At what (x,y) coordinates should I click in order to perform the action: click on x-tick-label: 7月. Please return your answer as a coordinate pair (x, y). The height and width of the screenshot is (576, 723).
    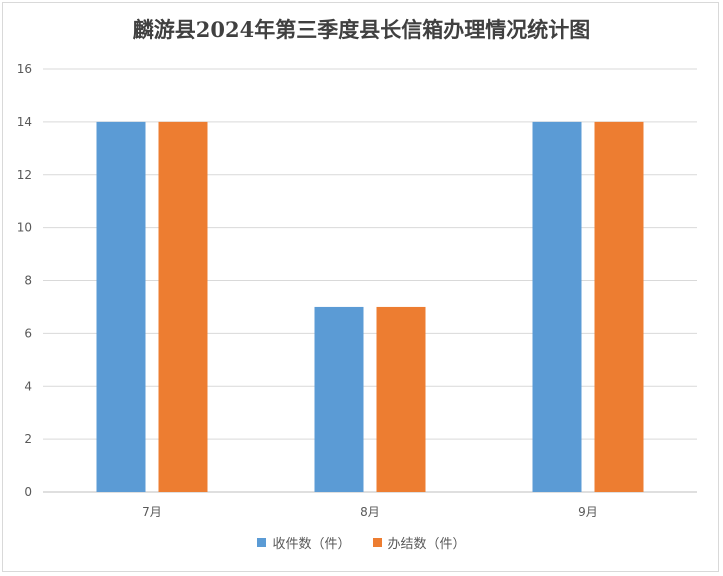
    Looking at the image, I should click on (152, 512).